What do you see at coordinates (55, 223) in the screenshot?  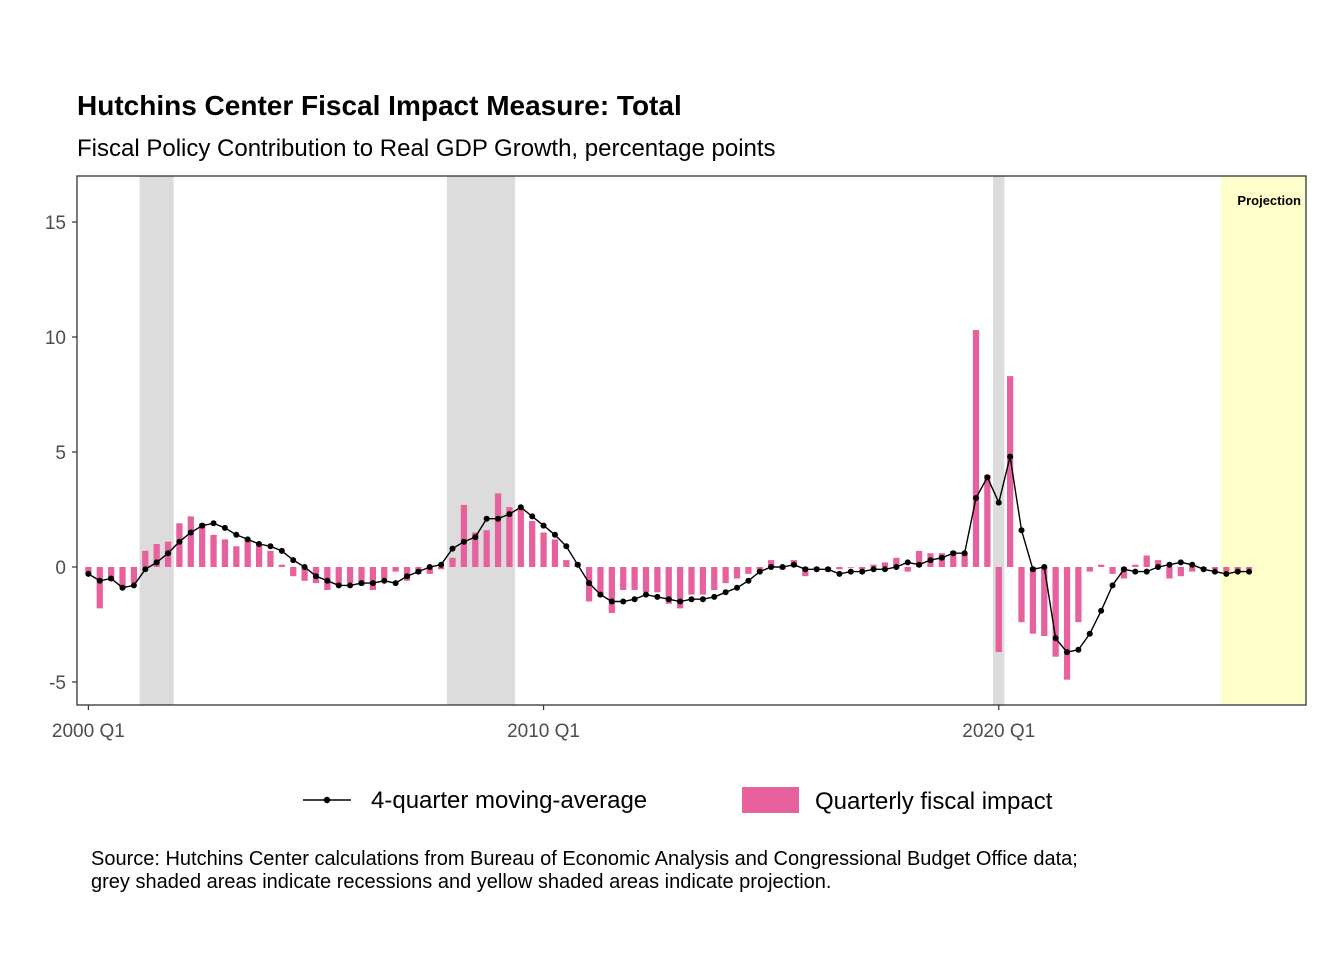 I see `y-tick-label: 15` at bounding box center [55, 223].